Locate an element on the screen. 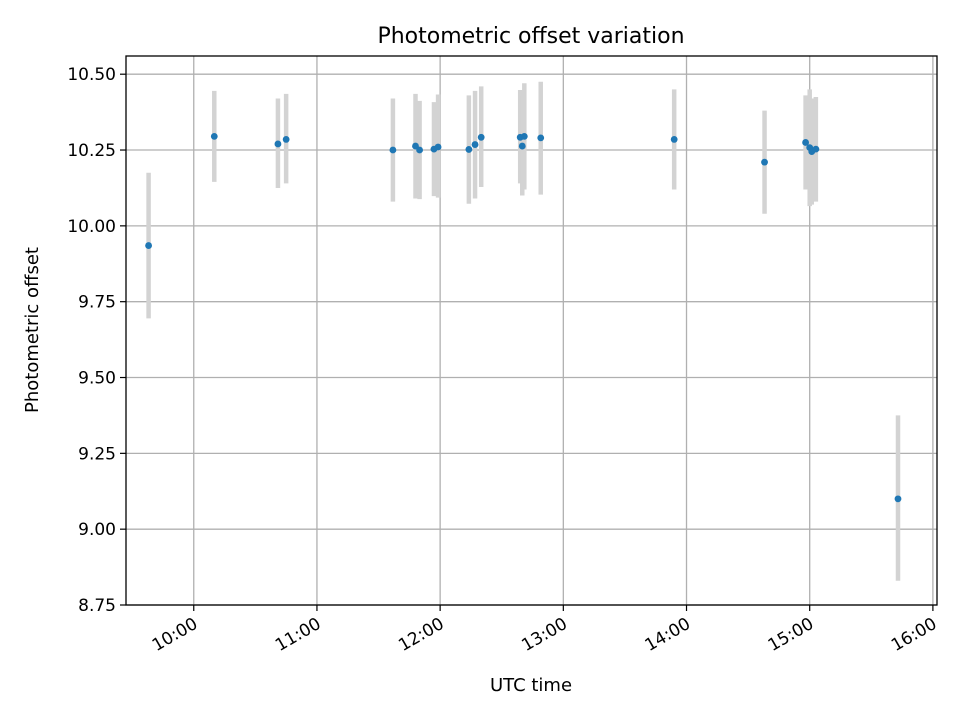 The image size is (960, 720). x-tick-label: 12:00 is located at coordinates (421, 635).